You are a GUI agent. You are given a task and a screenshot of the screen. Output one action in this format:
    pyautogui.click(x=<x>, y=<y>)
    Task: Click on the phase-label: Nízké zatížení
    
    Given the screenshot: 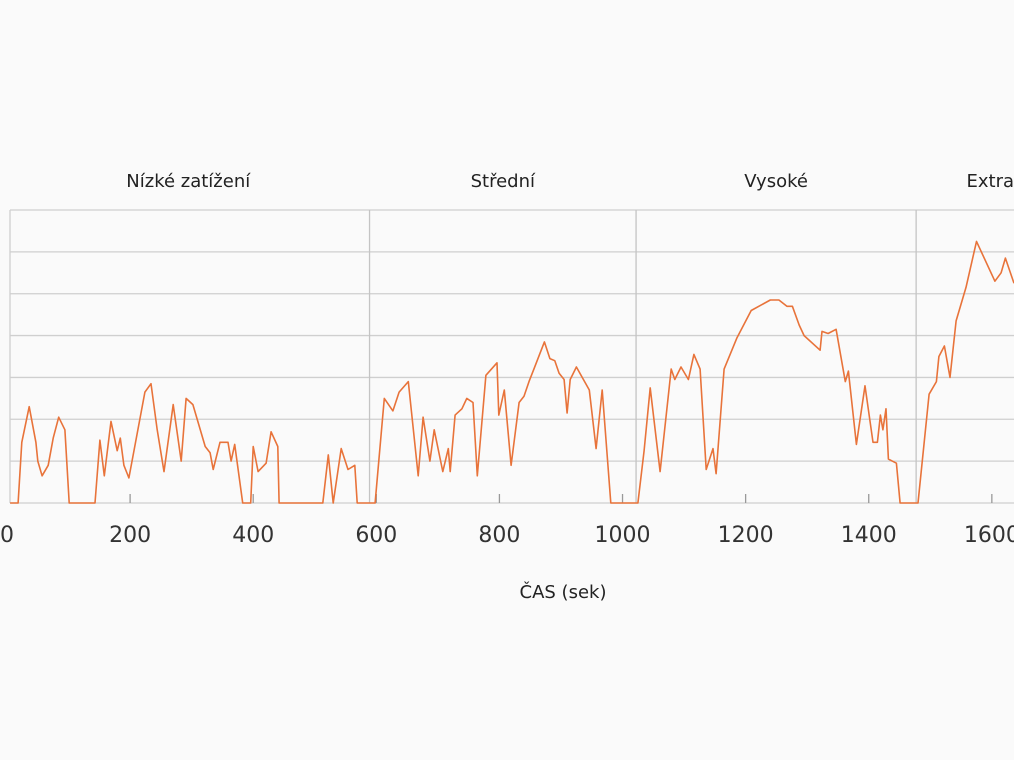 What is the action you would take?
    pyautogui.click(x=188, y=181)
    